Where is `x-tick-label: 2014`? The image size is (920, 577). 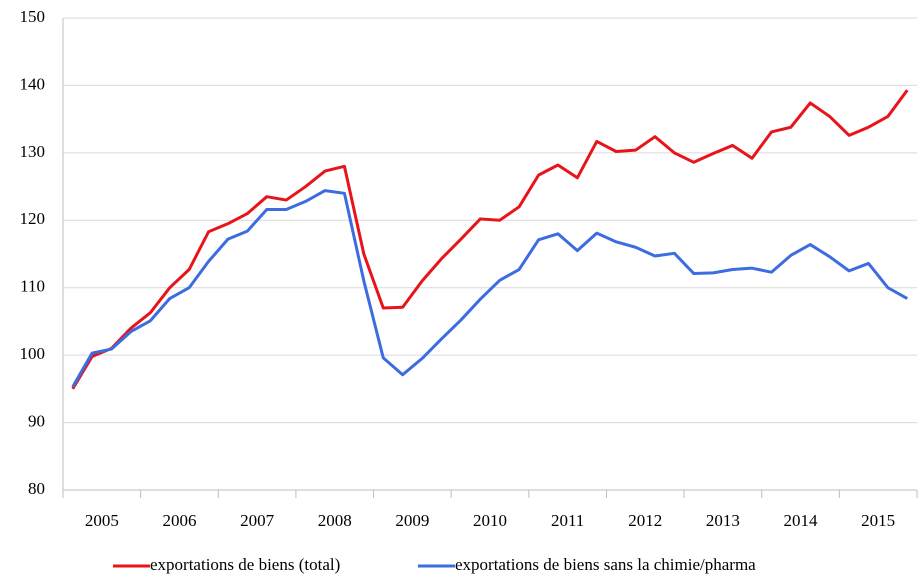 x-tick-label: 2014 is located at coordinates (801, 520).